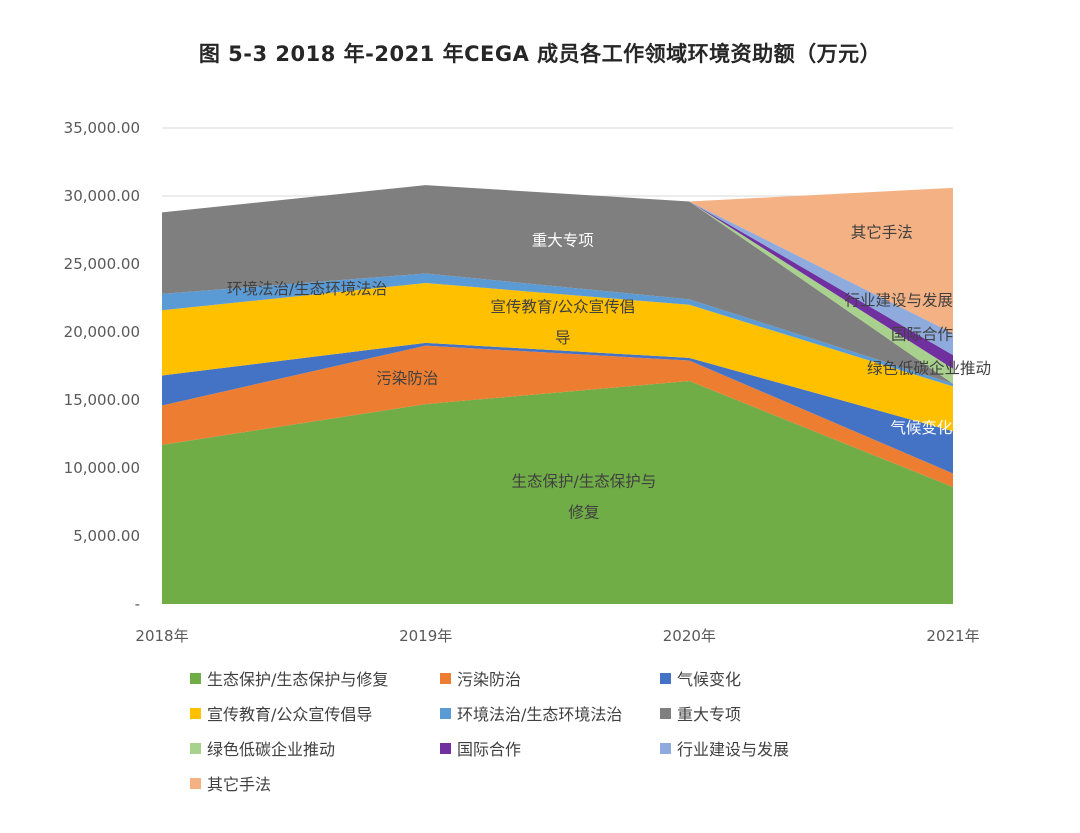 The width and height of the screenshot is (1080, 833). Describe the element at coordinates (562, 307) in the screenshot. I see `area-label: 宣传教育/公众宣传倡` at that location.